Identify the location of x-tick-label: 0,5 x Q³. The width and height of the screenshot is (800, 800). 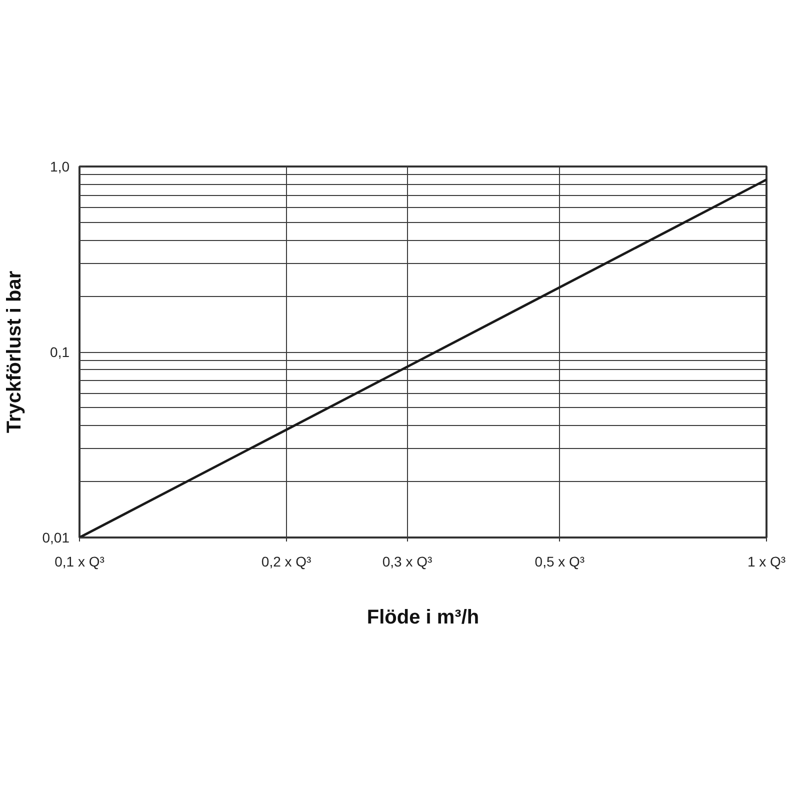
(559, 562).